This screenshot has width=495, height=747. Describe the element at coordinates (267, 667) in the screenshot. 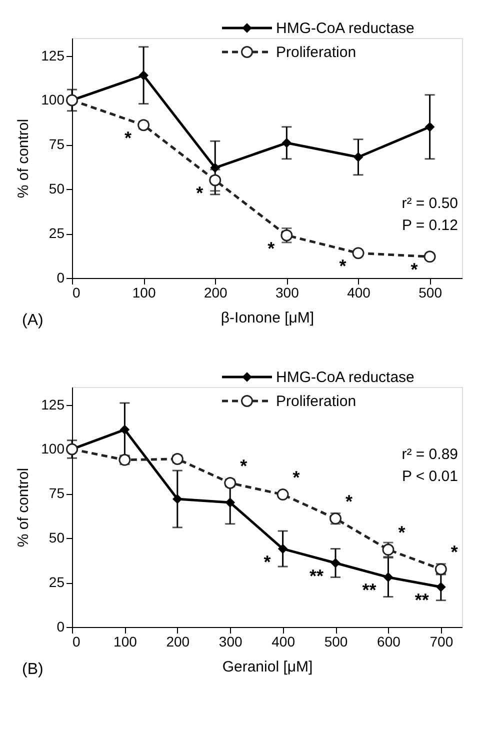

I see `x-axis-title: Geraniol [μM]` at that location.